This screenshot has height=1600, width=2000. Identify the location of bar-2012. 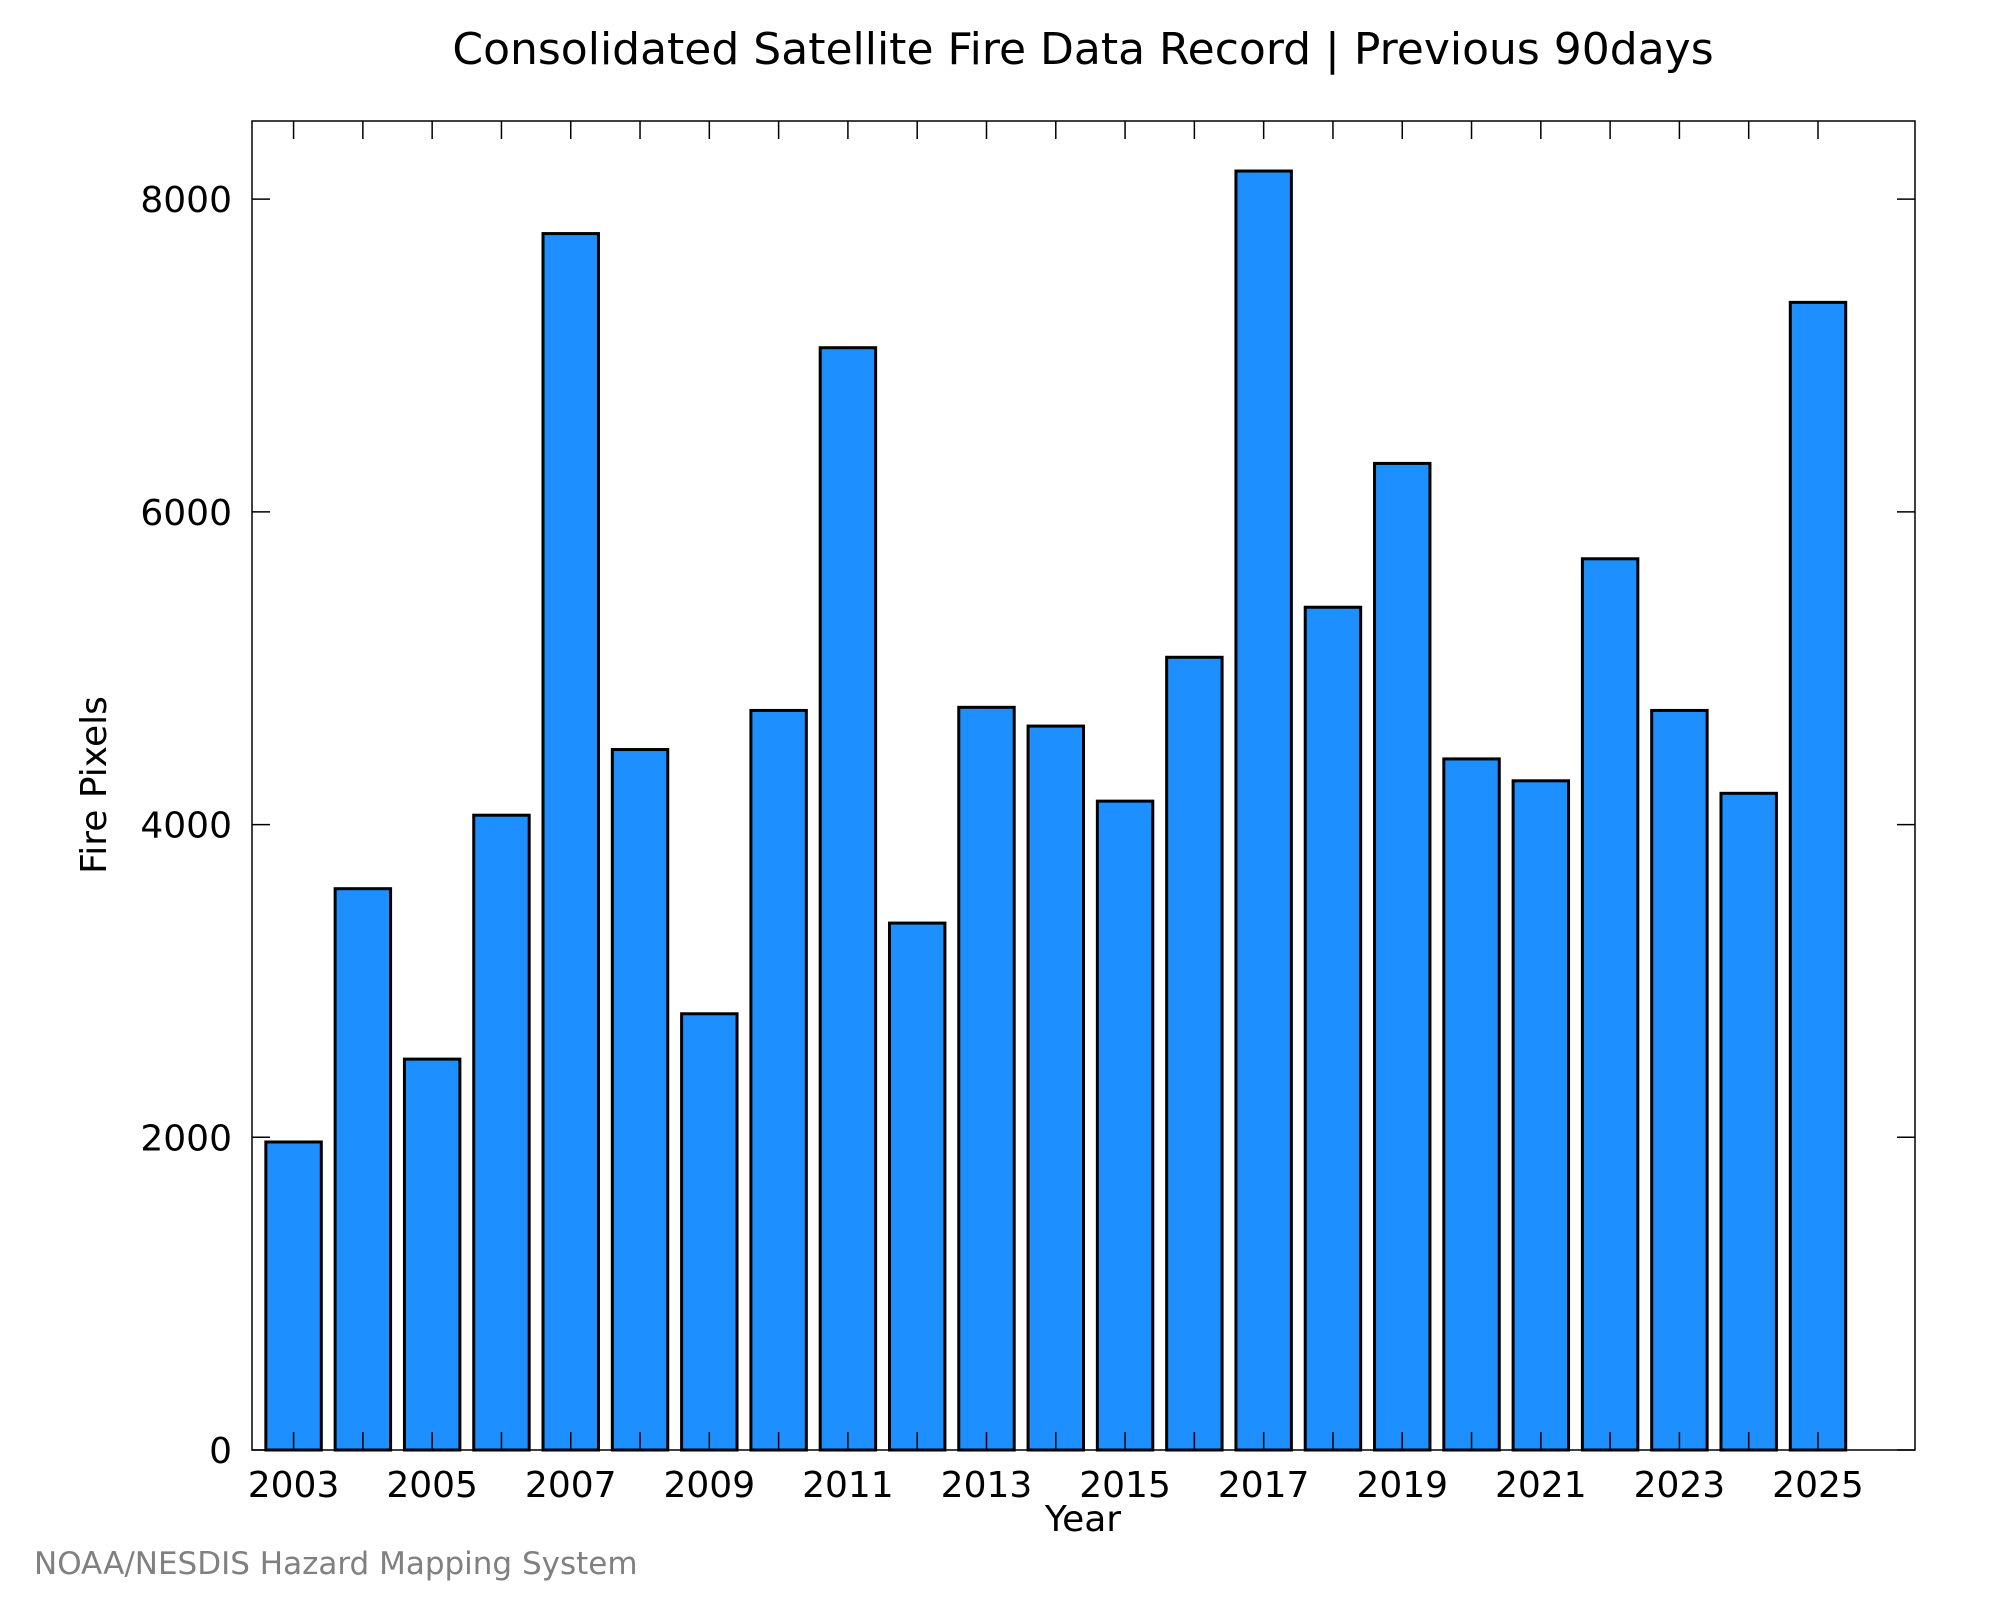
(917, 1186).